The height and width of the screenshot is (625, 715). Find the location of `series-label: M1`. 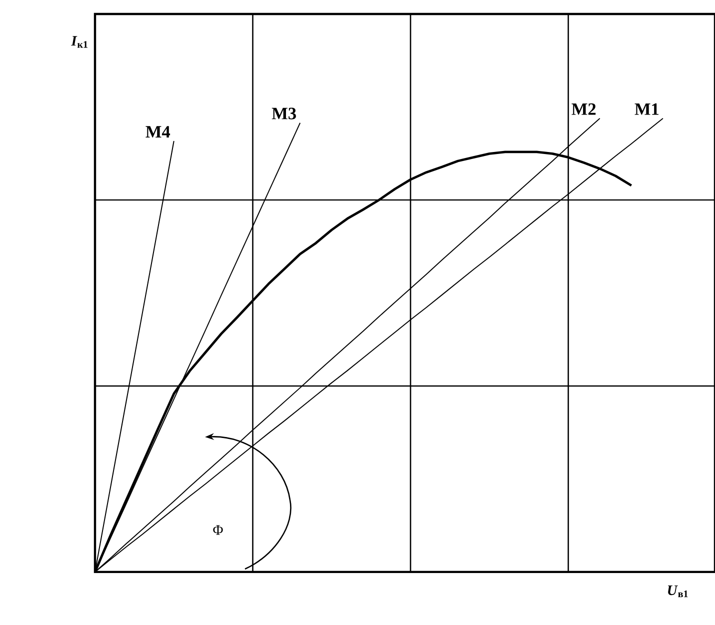

series-label: M1 is located at coordinates (646, 109).